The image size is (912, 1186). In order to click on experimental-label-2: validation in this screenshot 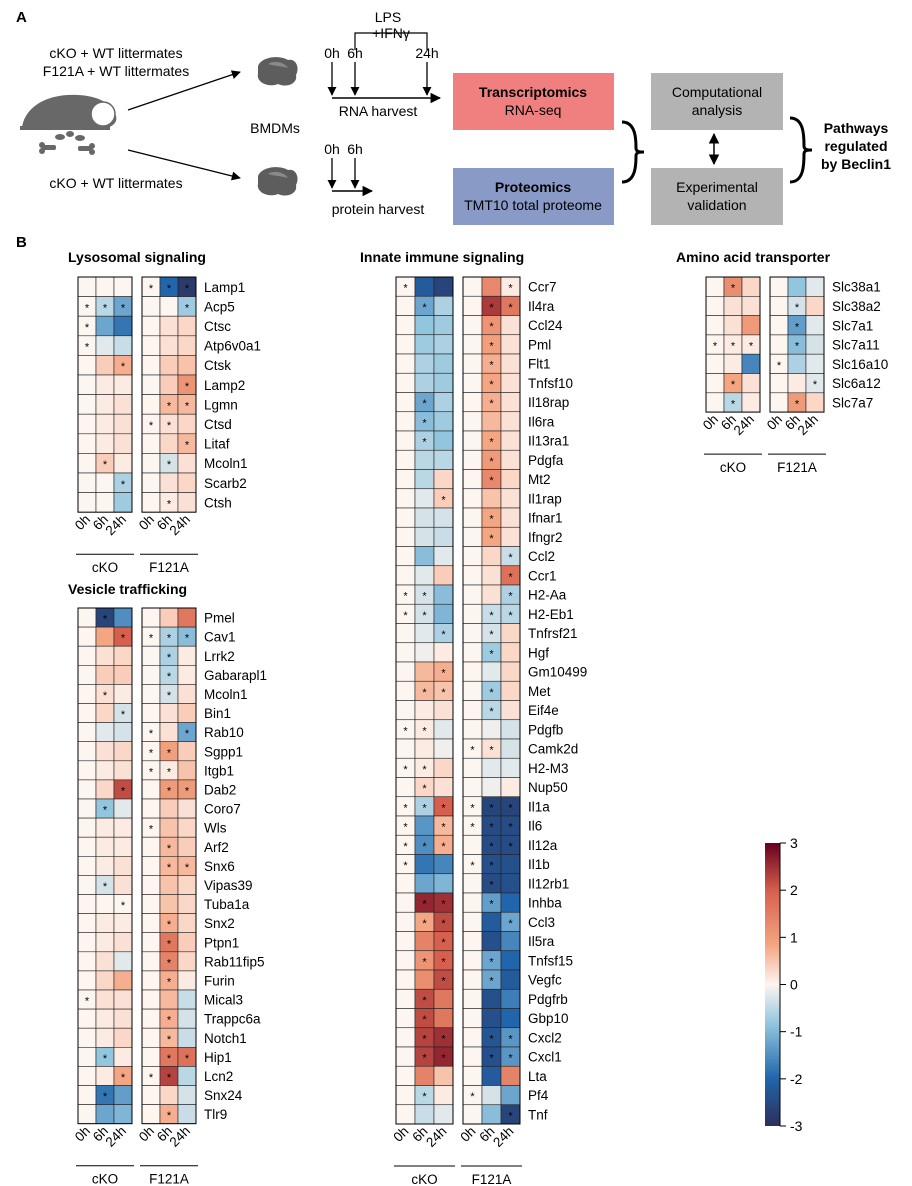, I will do `click(716, 205)`.